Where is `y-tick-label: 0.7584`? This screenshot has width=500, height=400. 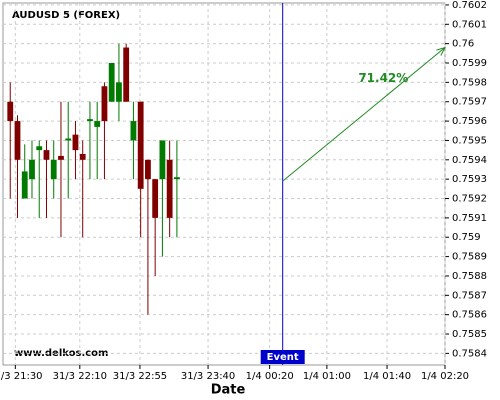 y-tick-label: 0.7584 is located at coordinates (469, 353).